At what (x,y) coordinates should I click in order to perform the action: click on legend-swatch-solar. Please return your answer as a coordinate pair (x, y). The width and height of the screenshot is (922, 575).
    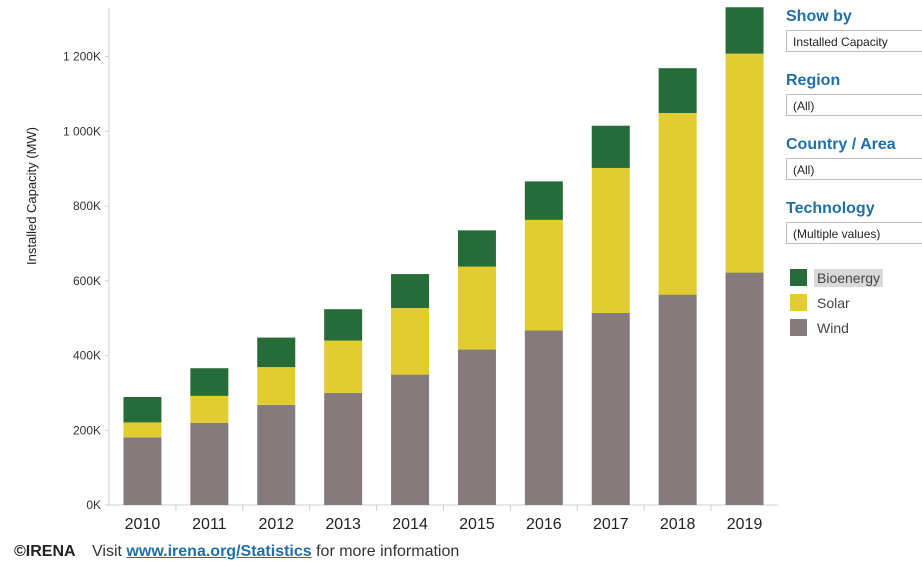
    Looking at the image, I should click on (798, 302).